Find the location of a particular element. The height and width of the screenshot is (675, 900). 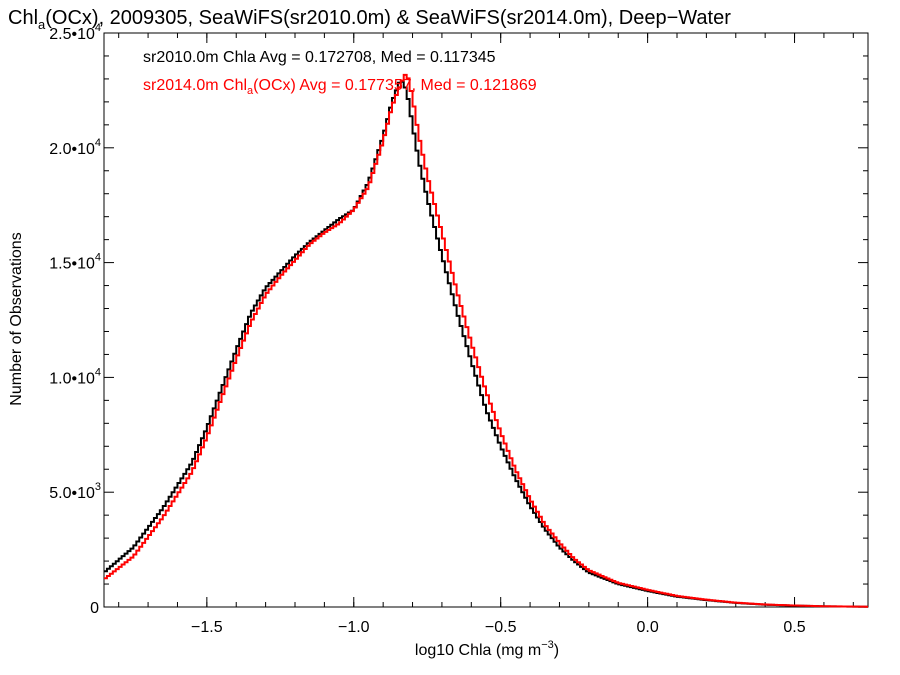

y-tick-label: 2.5•104 is located at coordinates (75, 32).